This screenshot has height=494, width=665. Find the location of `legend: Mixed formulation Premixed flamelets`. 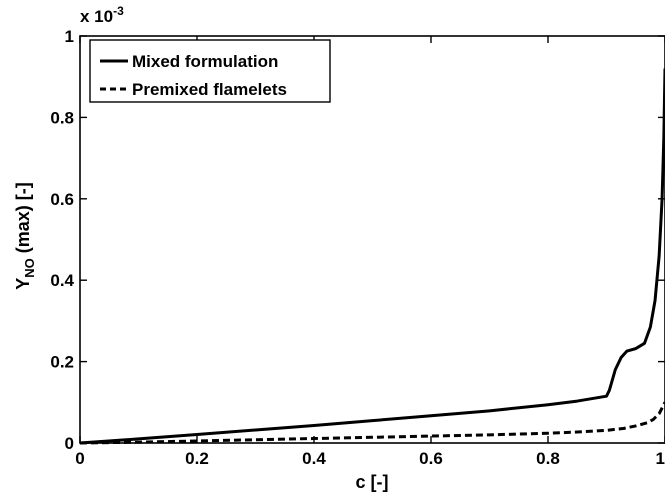

legend: Mixed formulation Premixed flamelets is located at coordinates (210, 71).